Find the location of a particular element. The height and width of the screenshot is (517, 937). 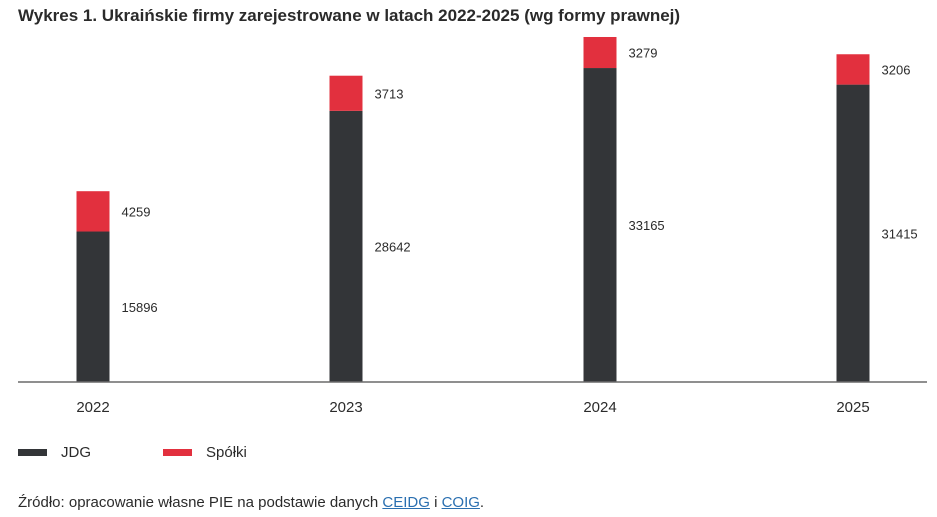

data-label-jdg-2023: 28642 is located at coordinates (393, 246).